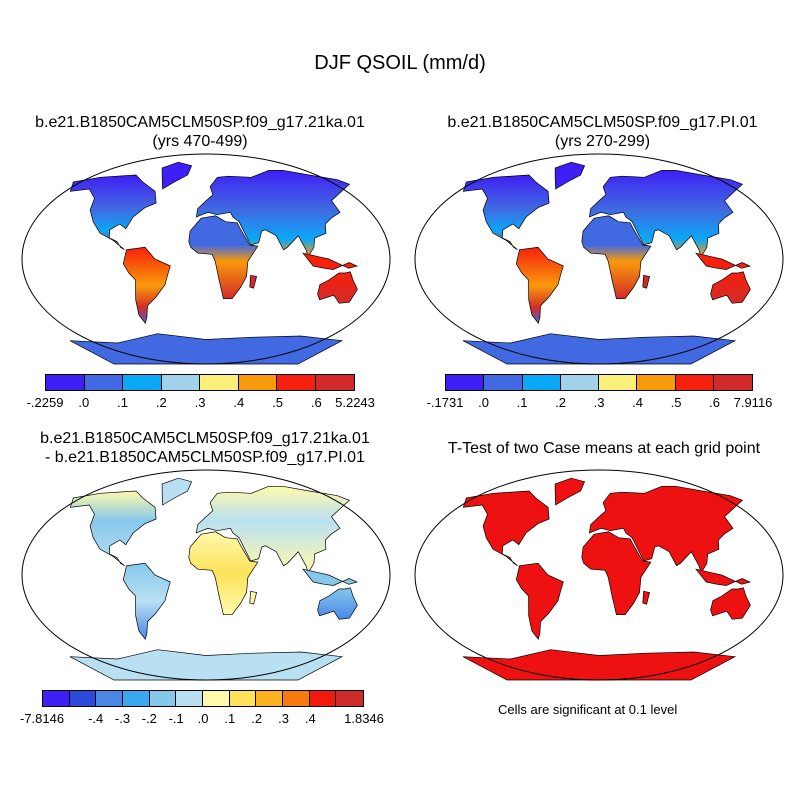  Describe the element at coordinates (602, 122) in the screenshot. I see `panel-2-title-line1: b.e21.B1850CAM5CLM50SP.f09_g17.PI.01` at that location.